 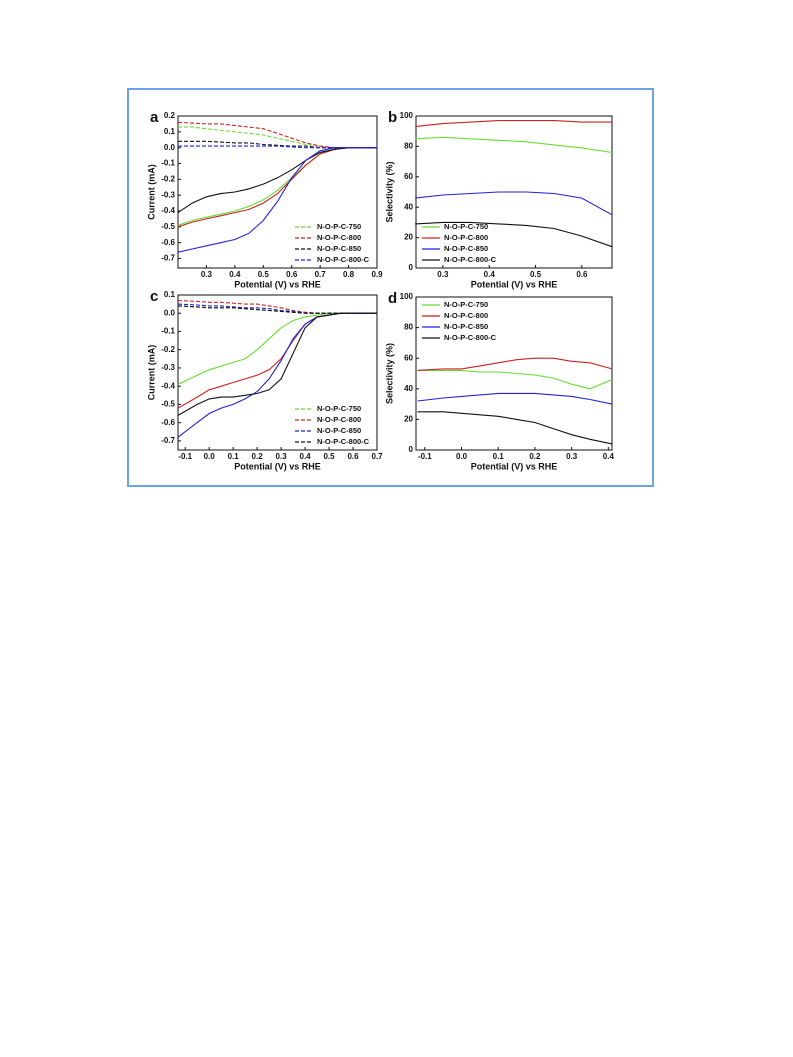 What do you see at coordinates (170, 294) in the screenshot?
I see `y-tick-label: 0.1` at bounding box center [170, 294].